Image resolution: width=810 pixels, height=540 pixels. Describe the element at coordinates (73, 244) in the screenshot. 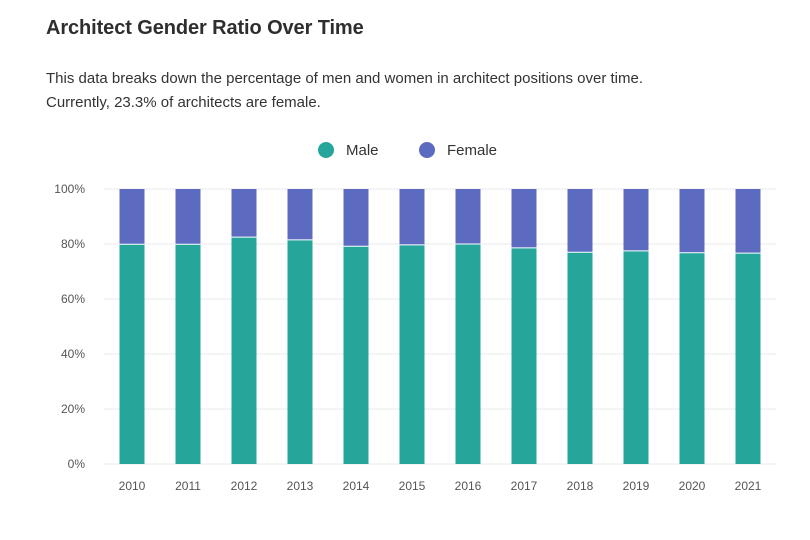

I see `y-tick-label: 80%` at that location.